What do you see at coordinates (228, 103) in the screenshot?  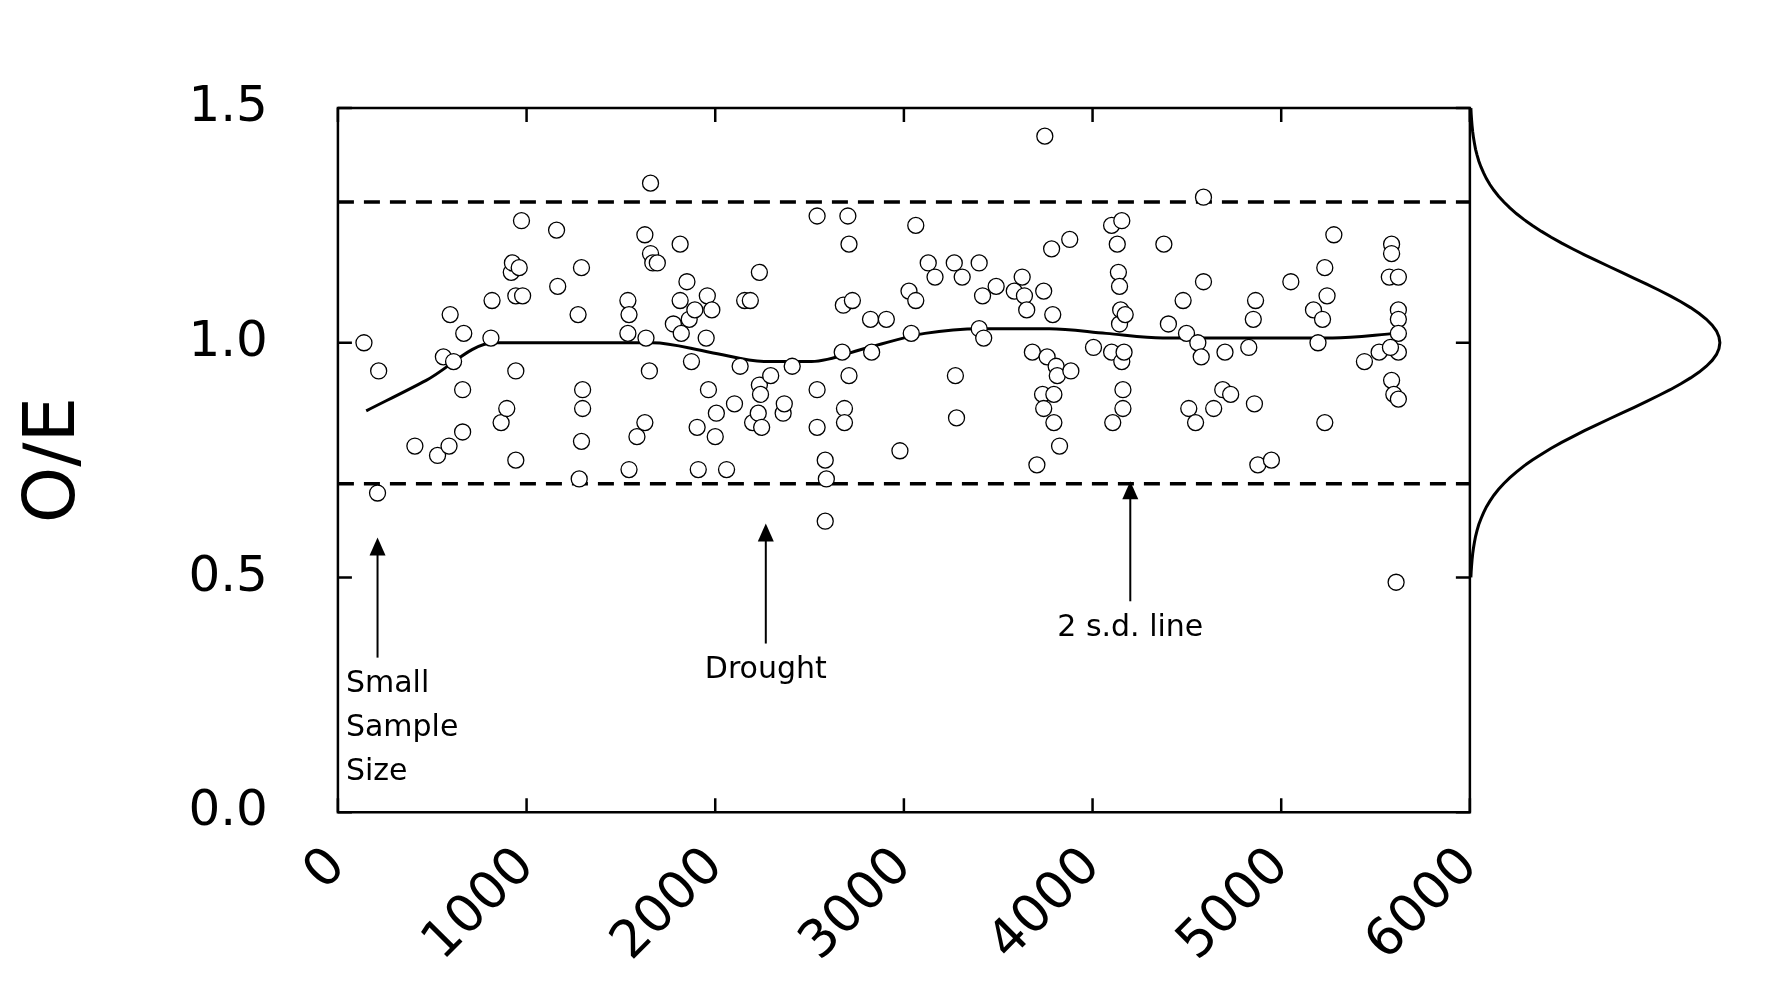 I see `y-tick-label: 1.5` at bounding box center [228, 103].